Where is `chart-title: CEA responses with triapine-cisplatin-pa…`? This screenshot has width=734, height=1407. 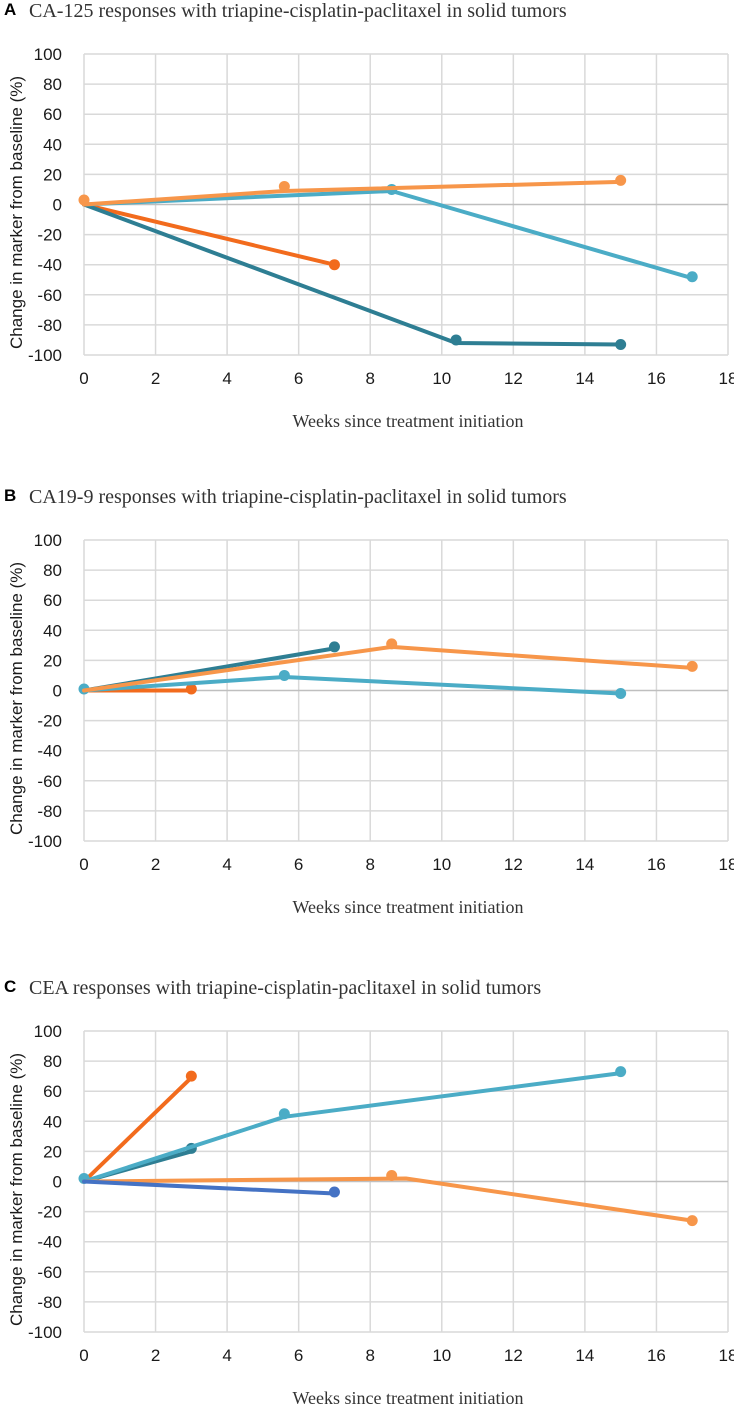
chart-title: CEA responses with triapine-cisplatin-pa… is located at coordinates (285, 988).